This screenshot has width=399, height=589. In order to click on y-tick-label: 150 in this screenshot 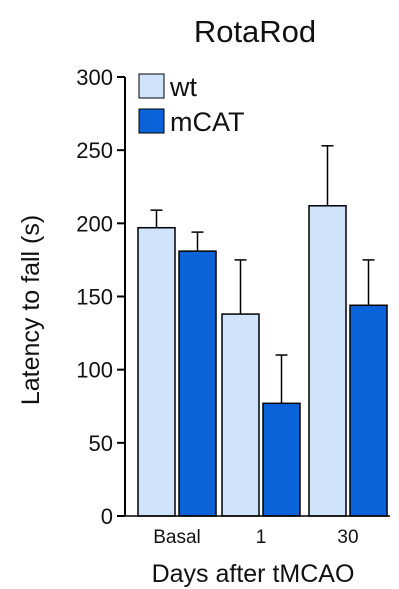, I will do `click(94, 297)`.